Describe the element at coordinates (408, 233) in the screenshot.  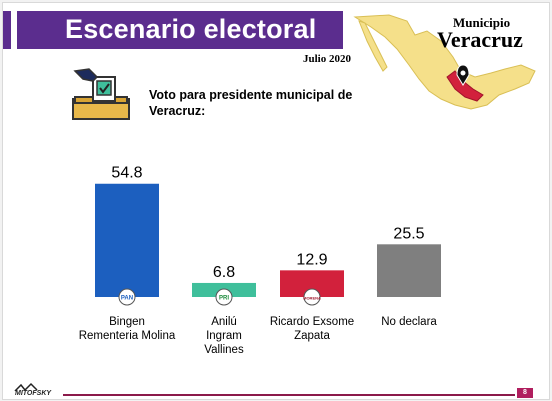
I see `value-label-3: 25.5` at that location.